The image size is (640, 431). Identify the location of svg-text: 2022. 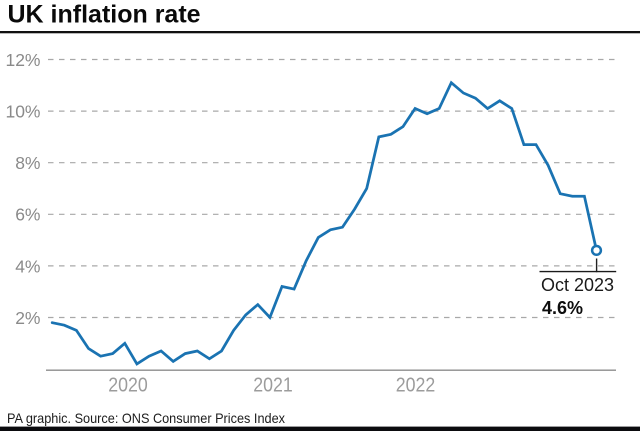
(416, 385).